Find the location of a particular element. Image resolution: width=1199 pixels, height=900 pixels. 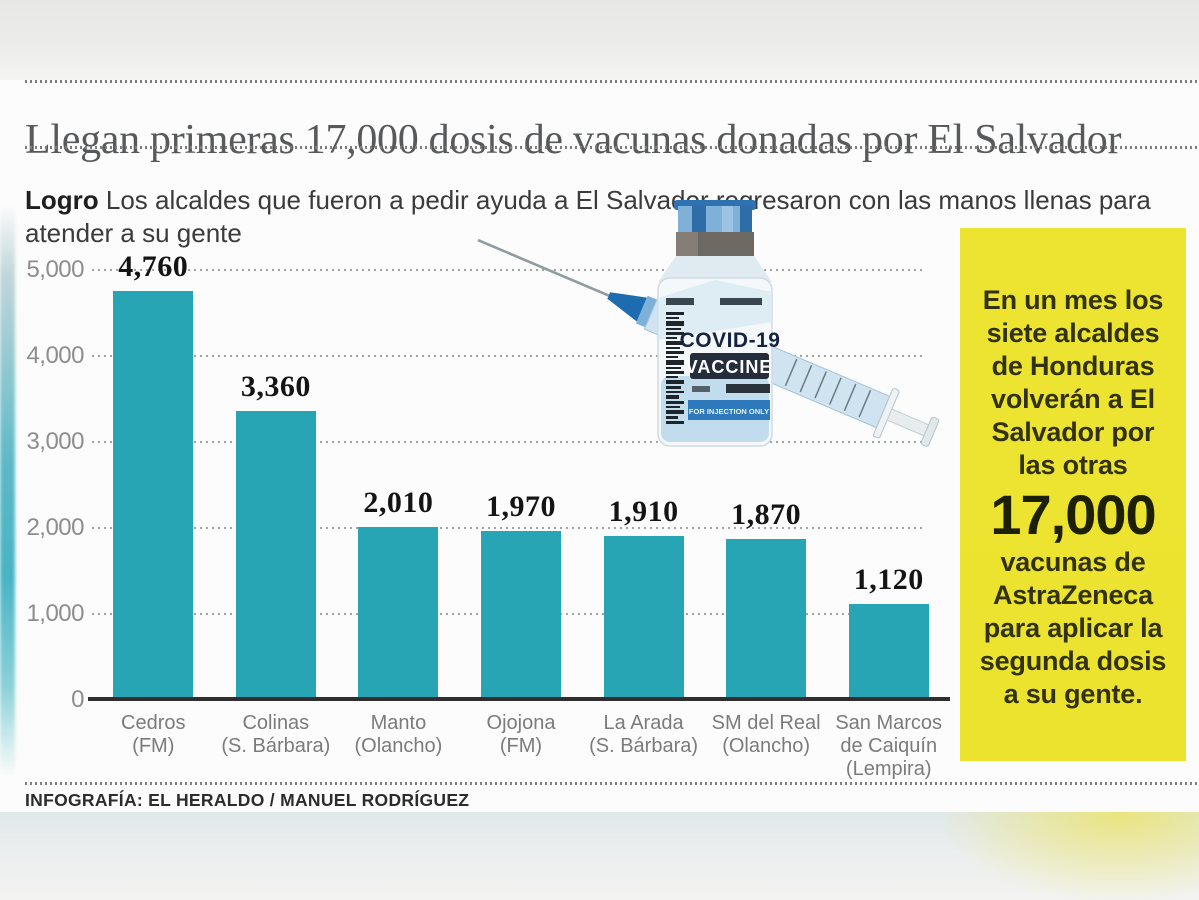

x-axis-category-label: La Arada (S. Bárbara) is located at coordinates (644, 735).